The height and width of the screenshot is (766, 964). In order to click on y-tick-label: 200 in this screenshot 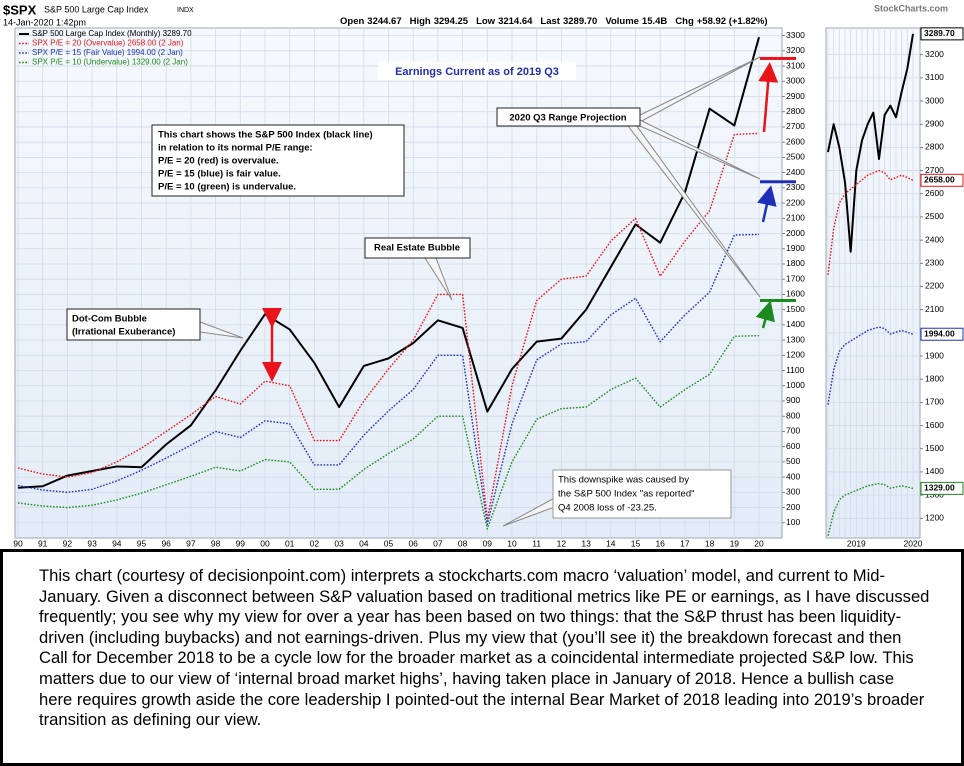, I will do `click(793, 507)`.